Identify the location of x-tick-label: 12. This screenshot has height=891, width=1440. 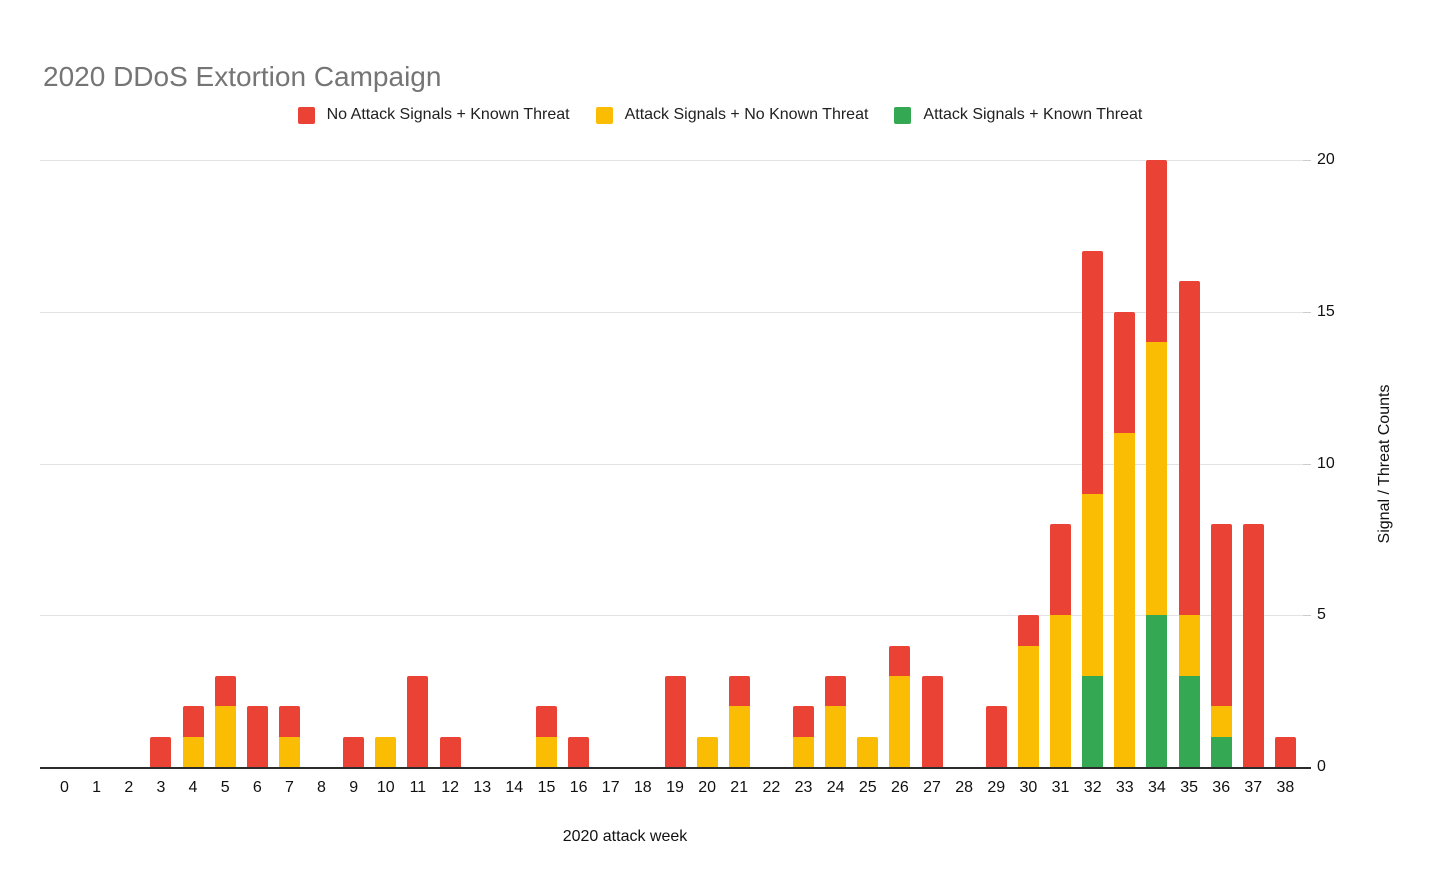
(450, 787).